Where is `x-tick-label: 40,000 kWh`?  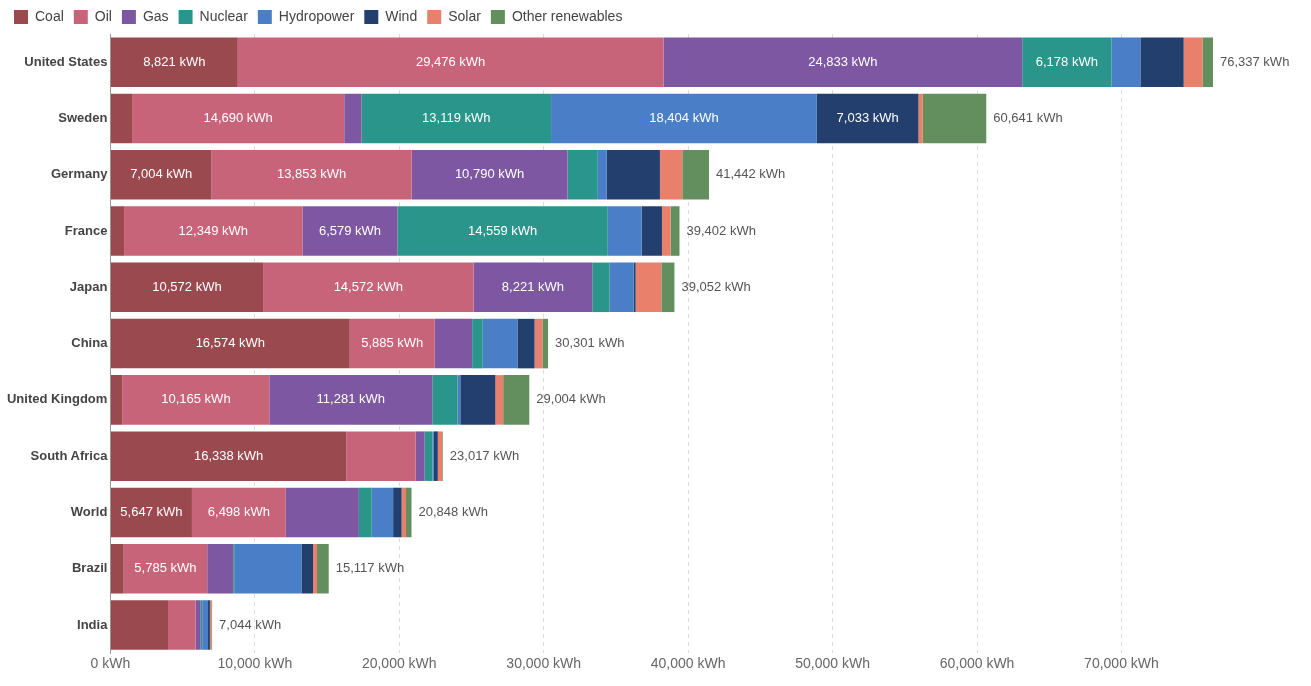 x-tick-label: 40,000 kWh is located at coordinates (688, 663).